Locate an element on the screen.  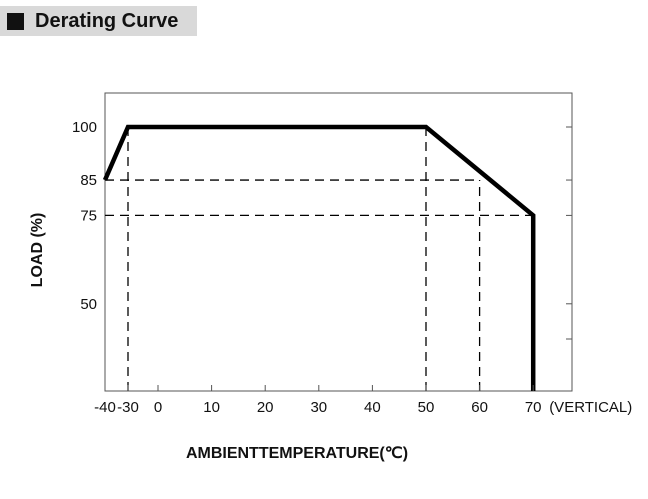
x-tick-label: -30 is located at coordinates (128, 407).